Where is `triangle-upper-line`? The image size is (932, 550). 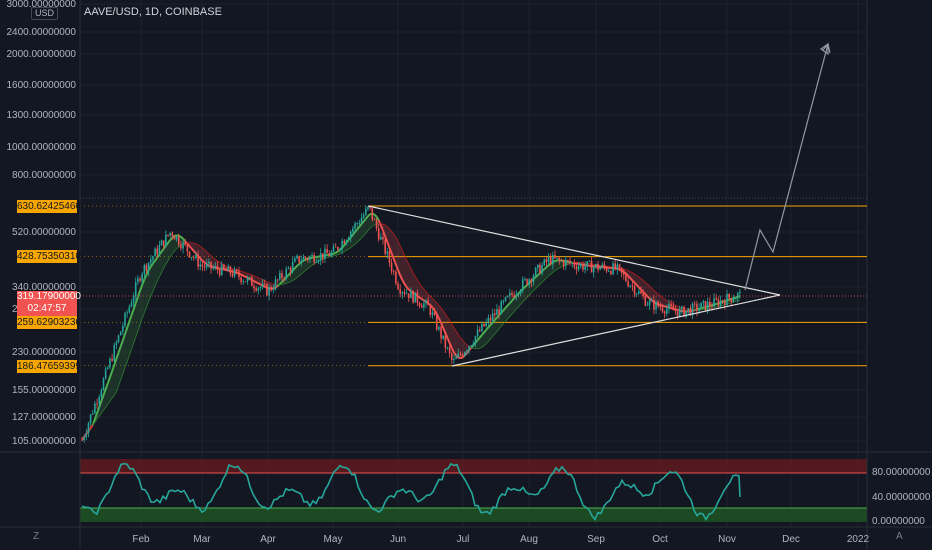
triangle-upper-line is located at coordinates (574, 250).